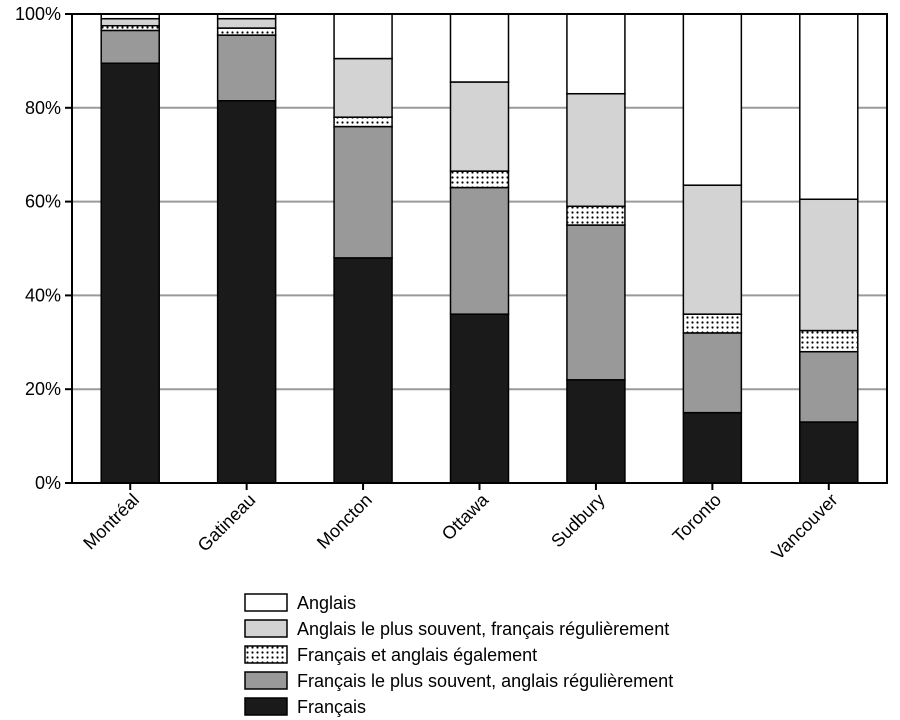  I want to click on y-tick-label: 80%, so click(43, 108).